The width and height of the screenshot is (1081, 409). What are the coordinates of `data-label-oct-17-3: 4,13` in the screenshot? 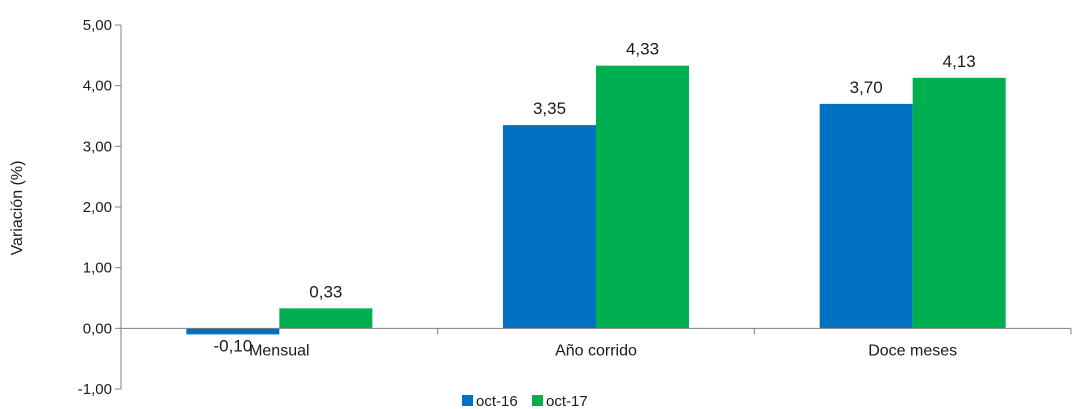 It's located at (959, 61).